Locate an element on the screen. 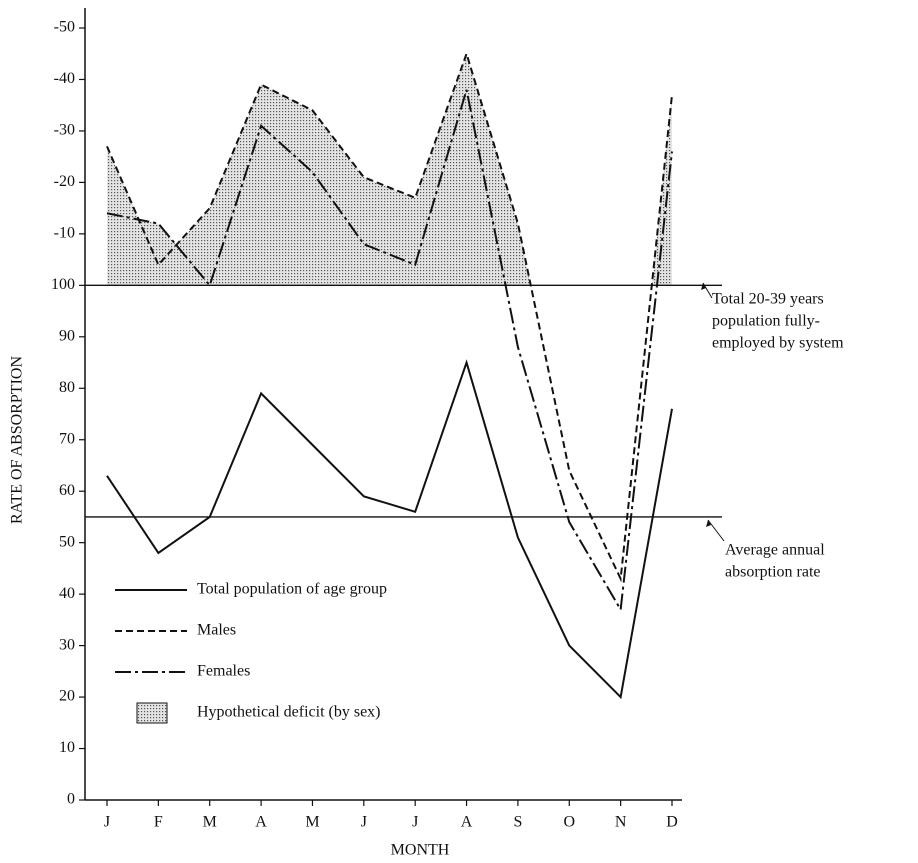 The width and height of the screenshot is (918, 863). y-tick-label: 70 is located at coordinates (67, 438).